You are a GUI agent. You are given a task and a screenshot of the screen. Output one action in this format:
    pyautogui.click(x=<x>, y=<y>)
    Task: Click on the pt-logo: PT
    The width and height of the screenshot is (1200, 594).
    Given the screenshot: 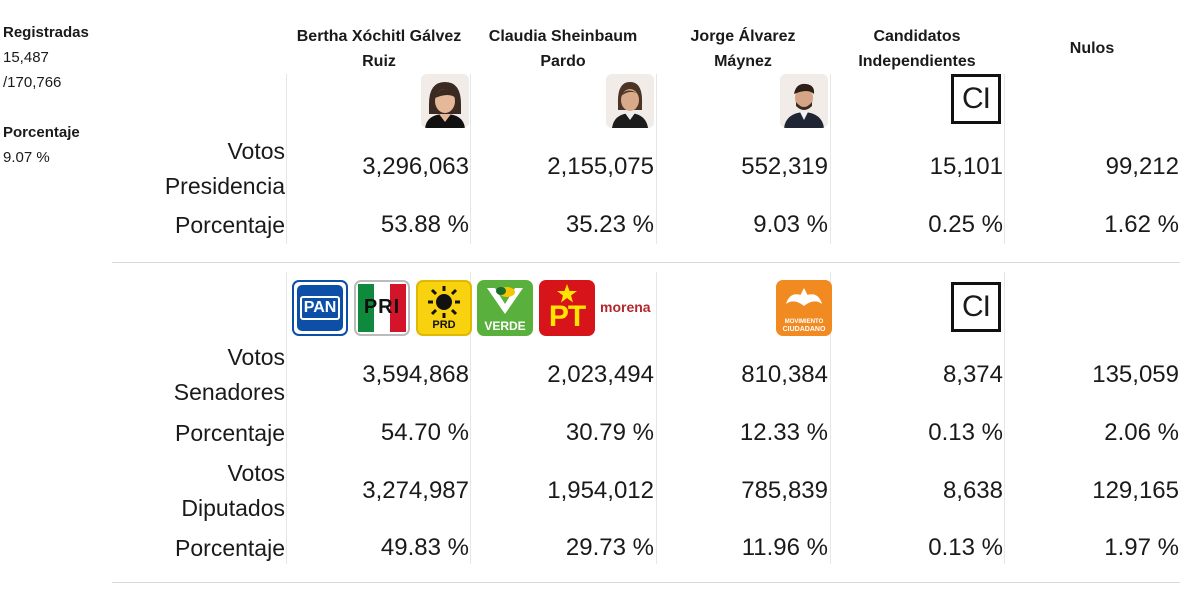 What is the action you would take?
    pyautogui.click(x=567, y=308)
    